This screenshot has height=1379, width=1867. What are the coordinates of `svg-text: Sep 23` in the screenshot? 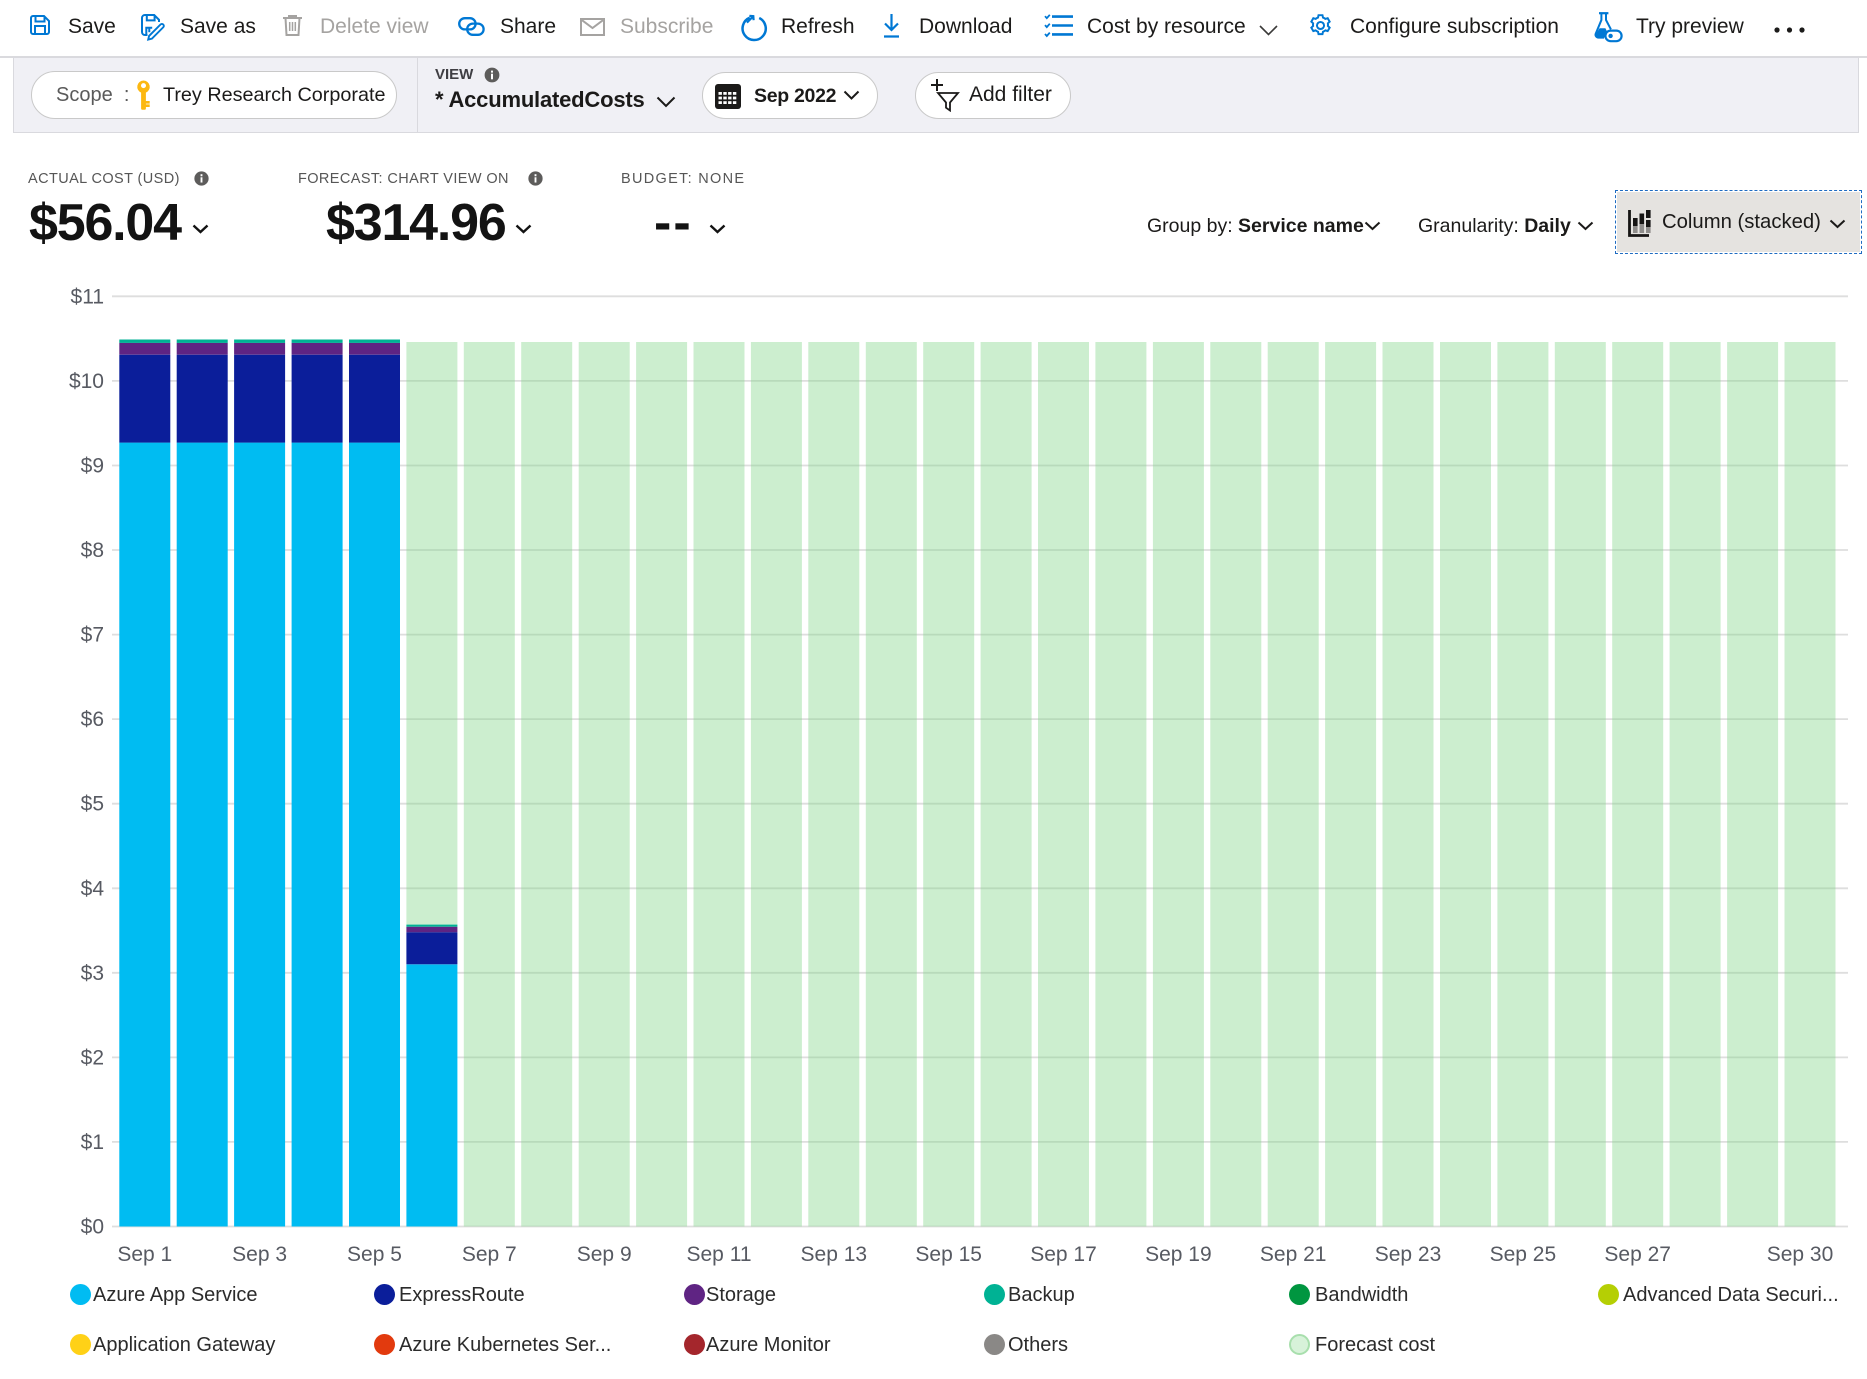 It's located at (1408, 1254).